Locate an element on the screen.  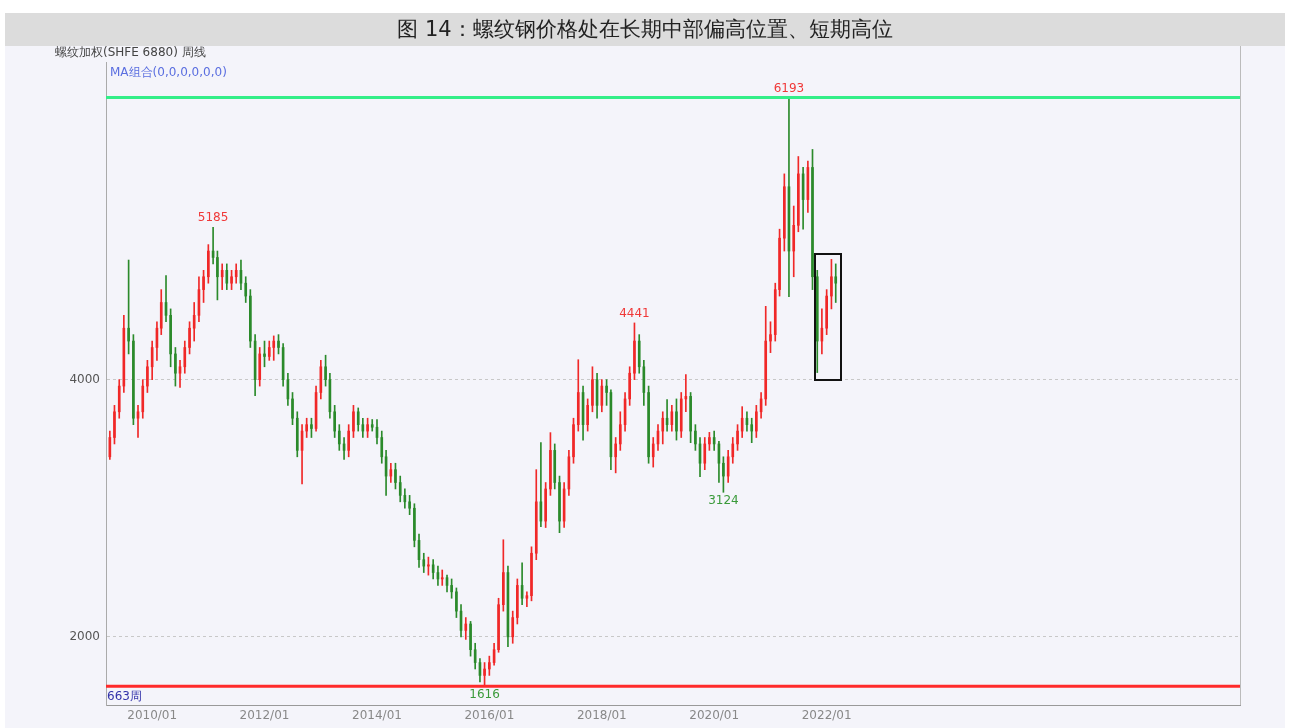
text: 螺纹加权(SHFE 6880) 周线 is located at coordinates (130, 52).